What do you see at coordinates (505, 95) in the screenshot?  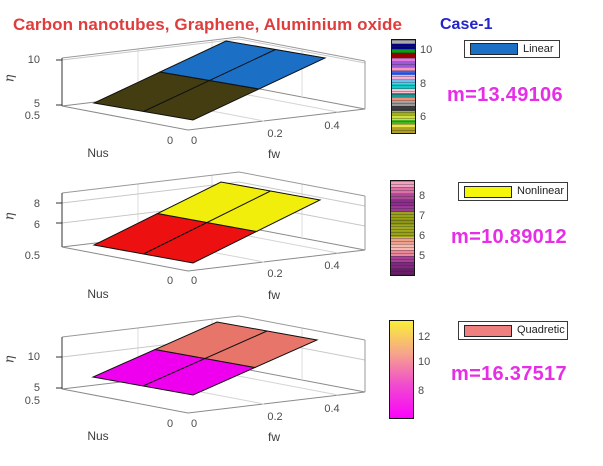 I see `m-annotation-linear: m=13.49106` at bounding box center [505, 95].